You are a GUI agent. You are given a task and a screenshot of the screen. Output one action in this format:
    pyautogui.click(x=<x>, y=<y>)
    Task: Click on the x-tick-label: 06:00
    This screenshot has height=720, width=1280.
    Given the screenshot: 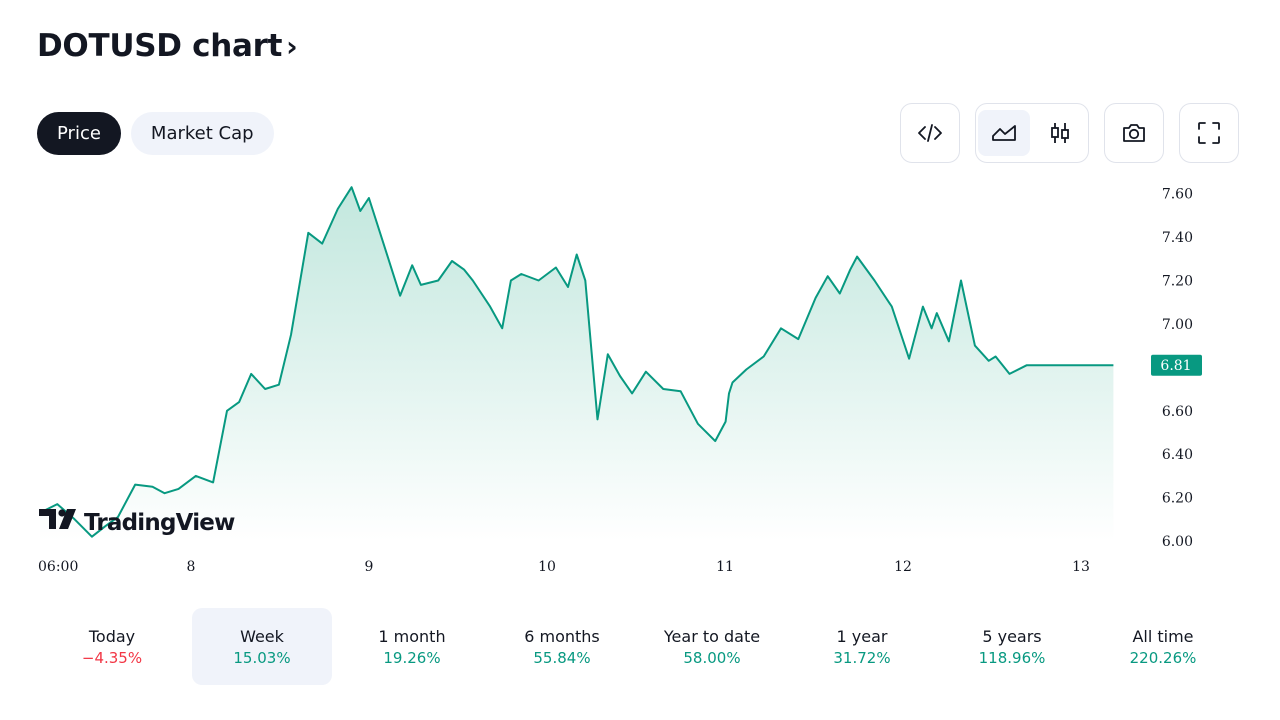 What is the action you would take?
    pyautogui.click(x=58, y=567)
    